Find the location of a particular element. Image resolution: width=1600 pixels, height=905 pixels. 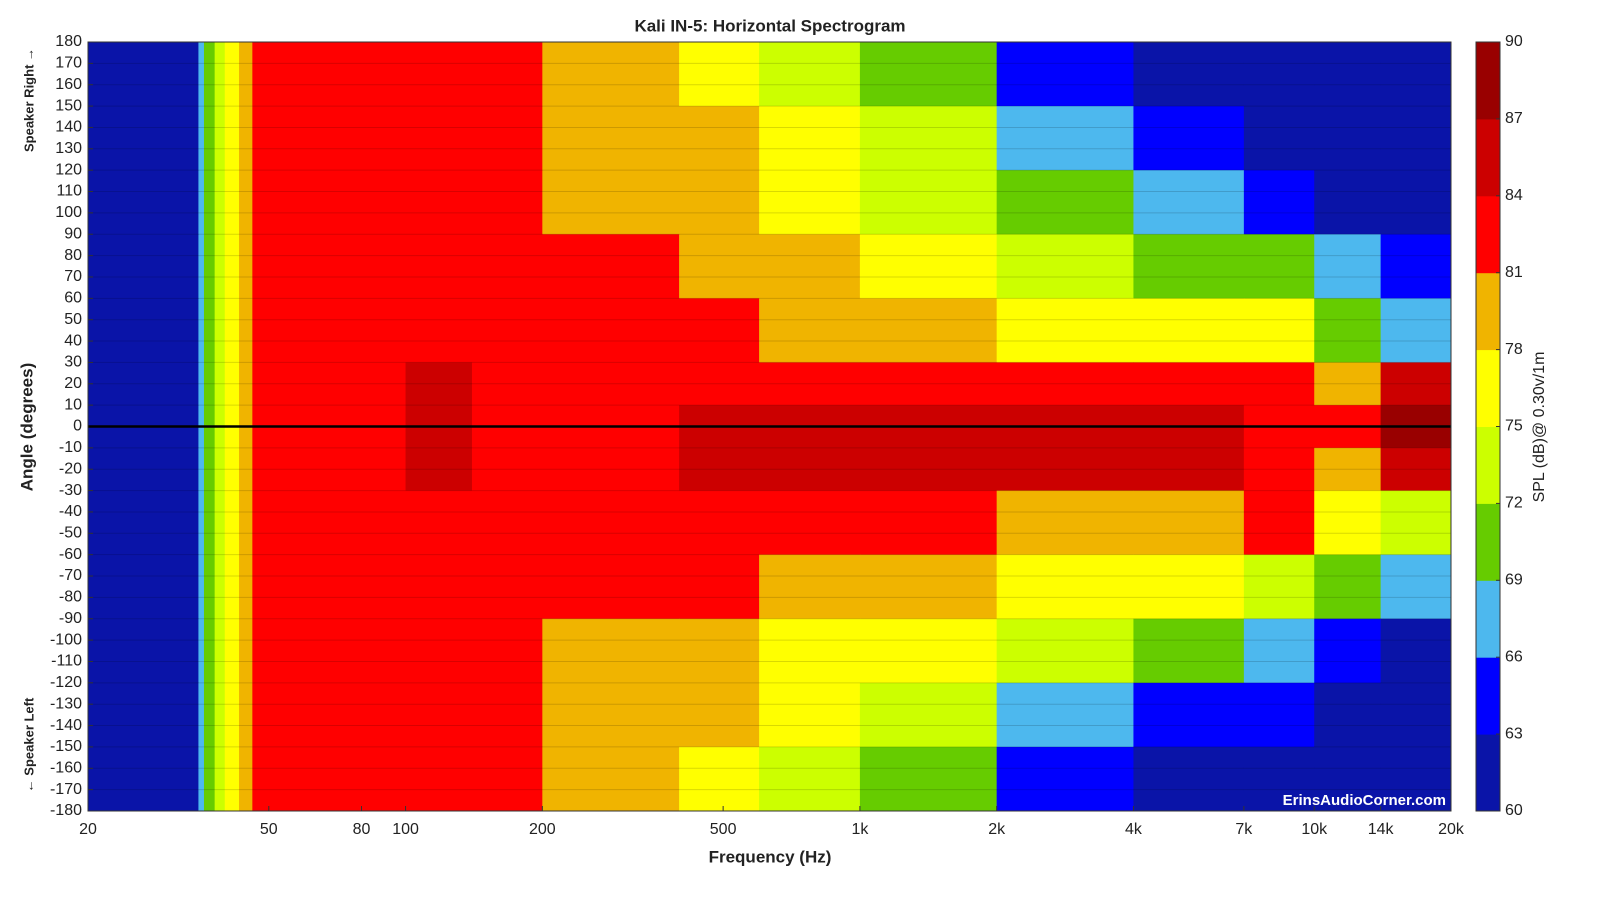

x-tick-label: 500 is located at coordinates (723, 829).